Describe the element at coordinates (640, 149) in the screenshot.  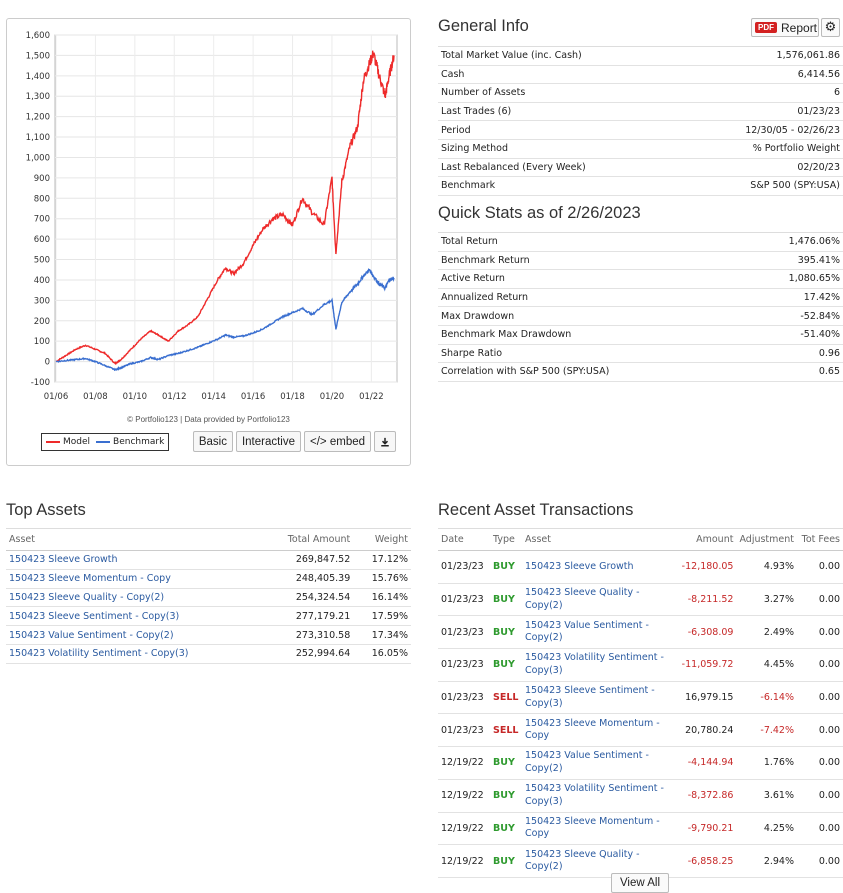
I see `table-row: Sizing Method % Portfolio Weight` at that location.